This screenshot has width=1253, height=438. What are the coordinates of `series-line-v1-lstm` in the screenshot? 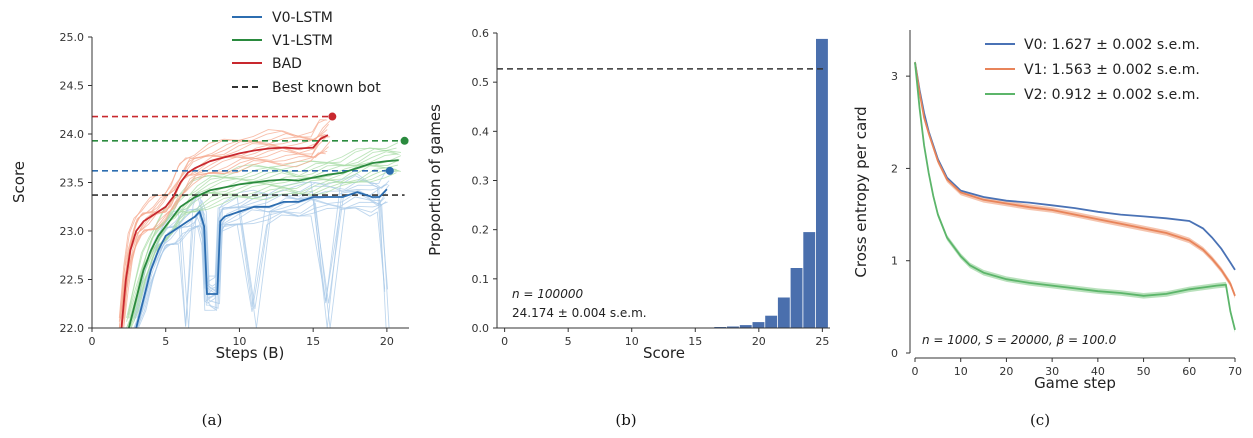 It's located at (263, 244).